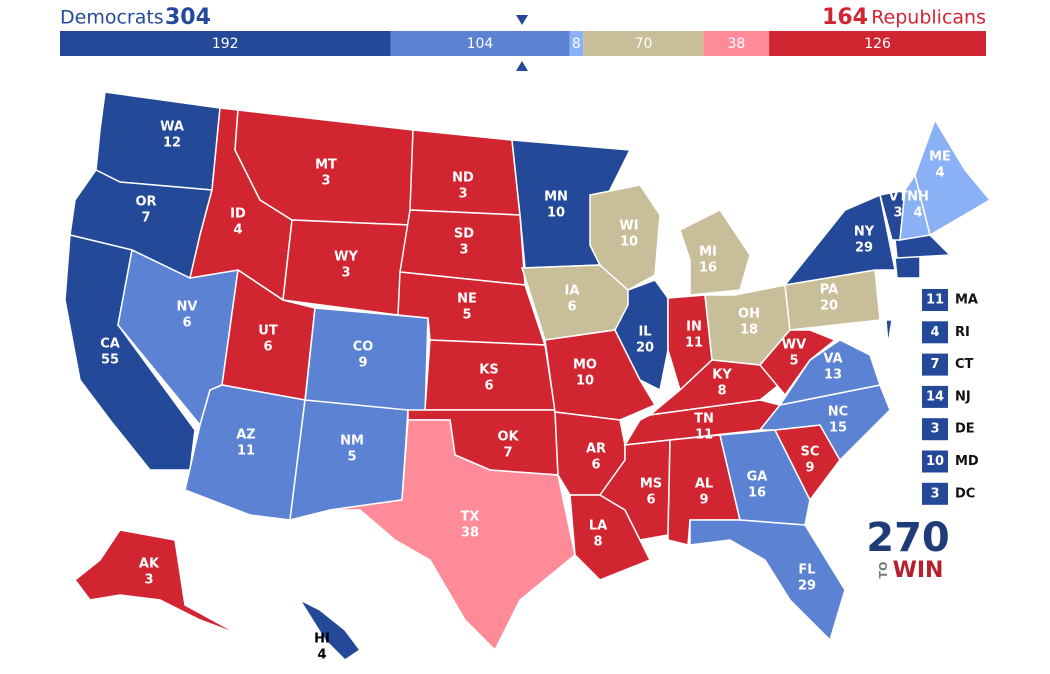 The image size is (1050, 674). I want to click on state-abbr: TX, so click(470, 517).